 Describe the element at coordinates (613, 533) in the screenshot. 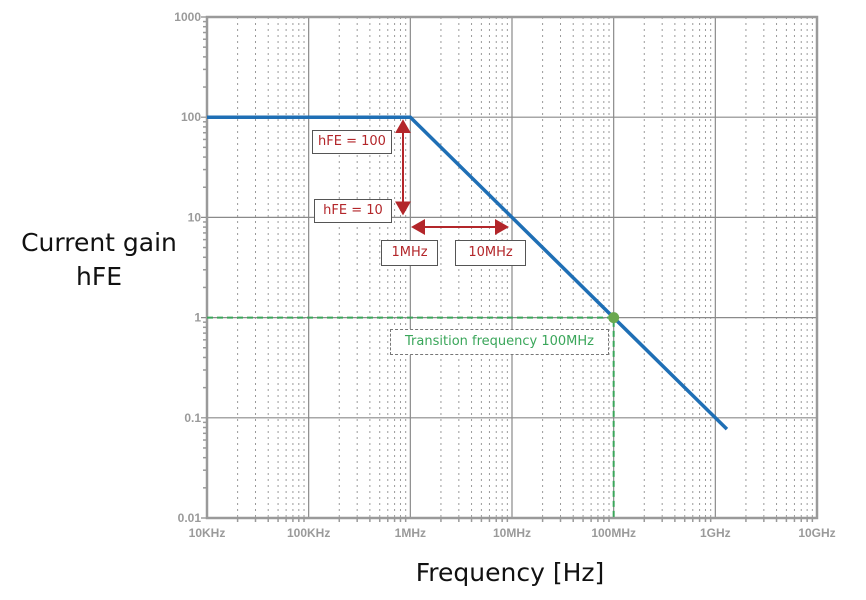

I see `x-tick-label: 100MHz` at that location.